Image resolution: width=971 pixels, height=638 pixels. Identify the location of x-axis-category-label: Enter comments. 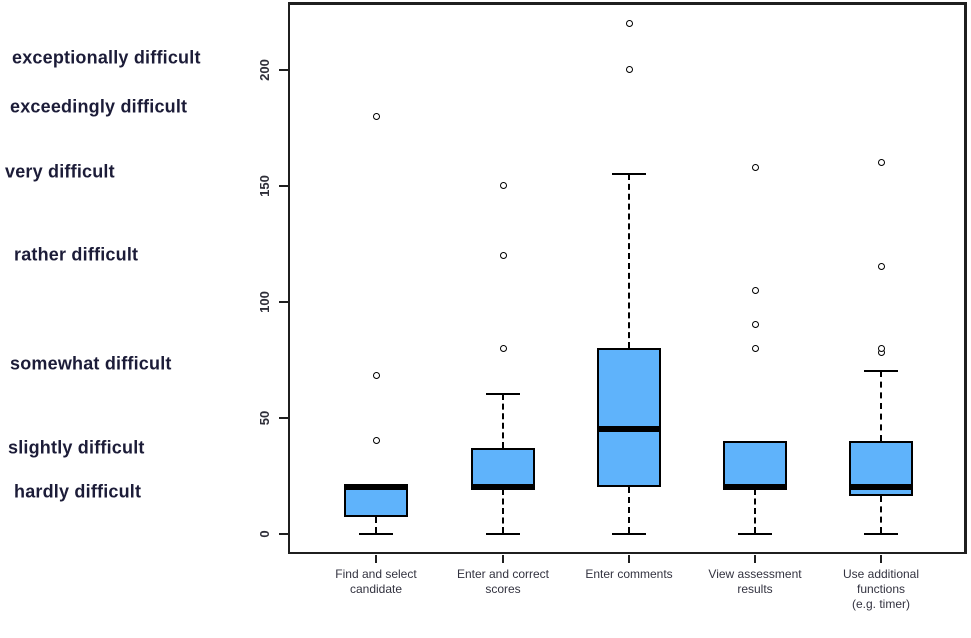
(629, 574).